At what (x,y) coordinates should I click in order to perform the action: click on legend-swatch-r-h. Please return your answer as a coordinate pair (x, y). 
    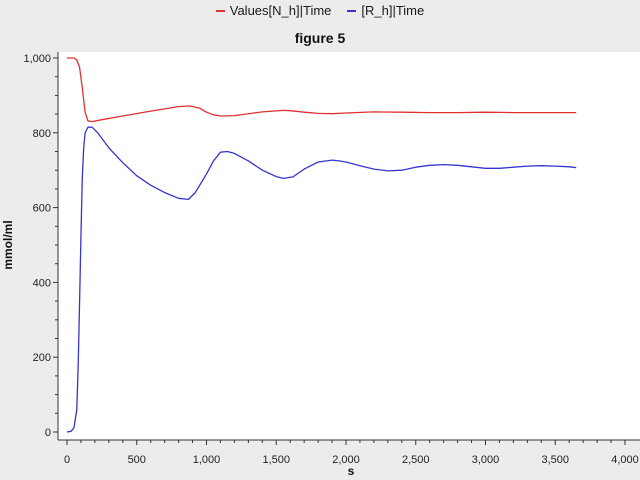
    Looking at the image, I should click on (352, 10).